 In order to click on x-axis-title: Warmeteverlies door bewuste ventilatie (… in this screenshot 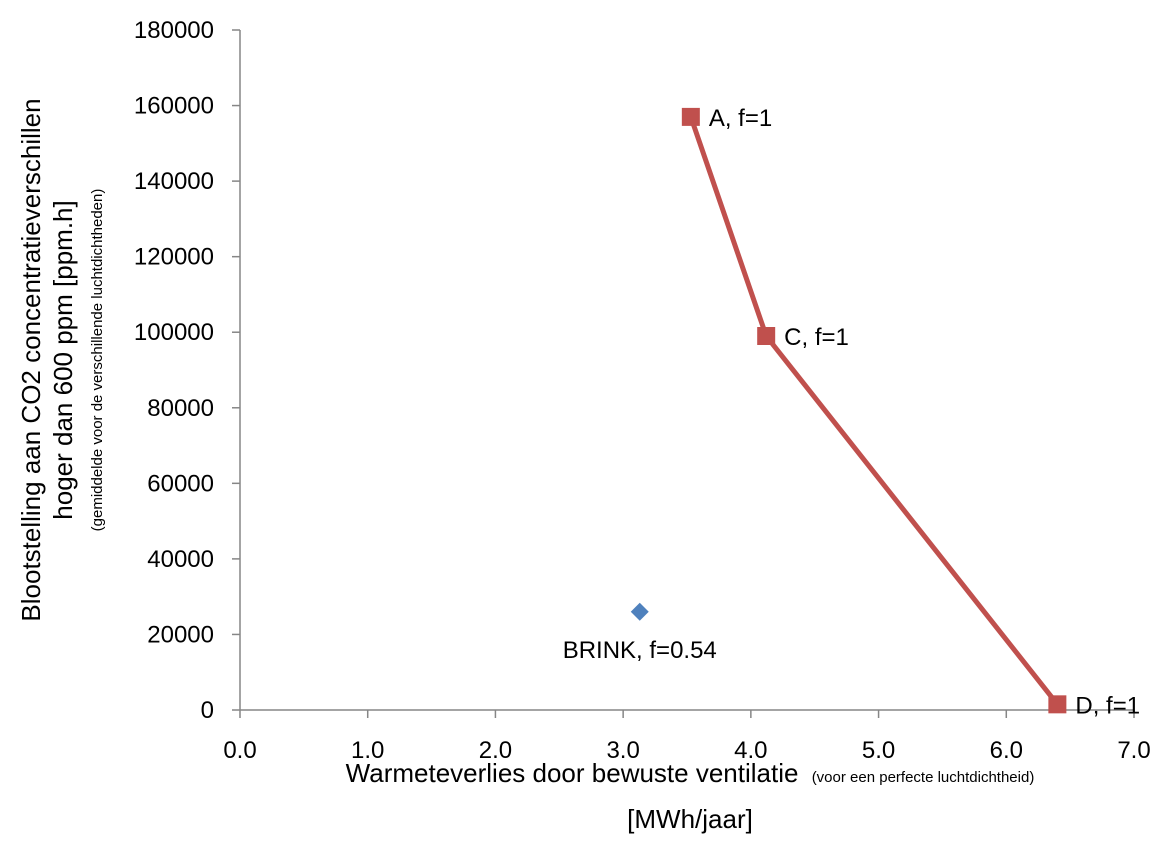, I will do `click(690, 773)`.